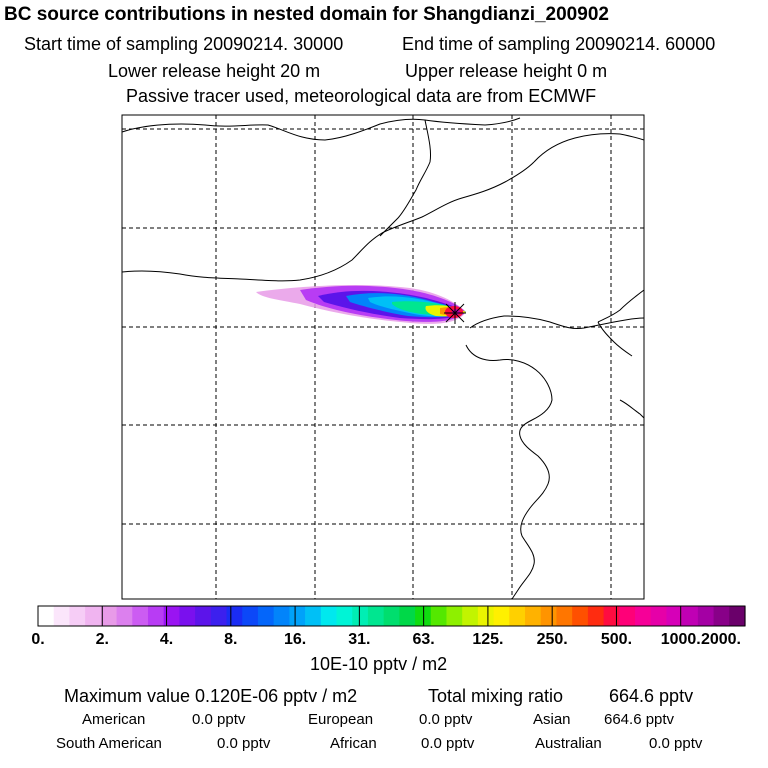  I want to click on colorbar-frame, so click(391, 616).